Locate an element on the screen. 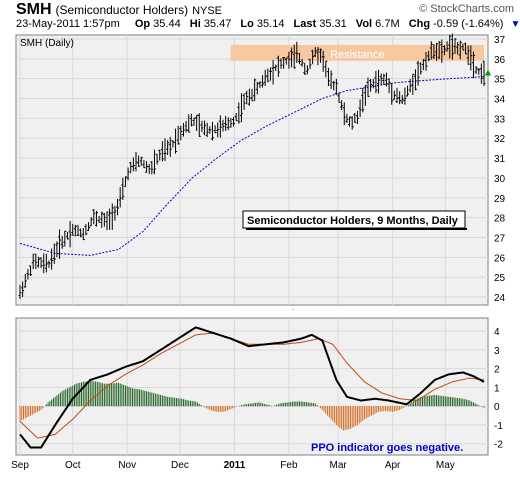  ppo-x-tick-label: Dec is located at coordinates (180, 465).